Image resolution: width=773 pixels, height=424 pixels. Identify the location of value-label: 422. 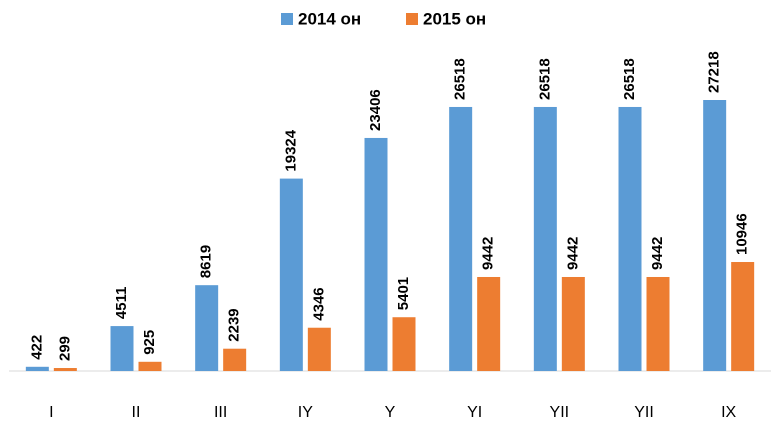
(36, 347).